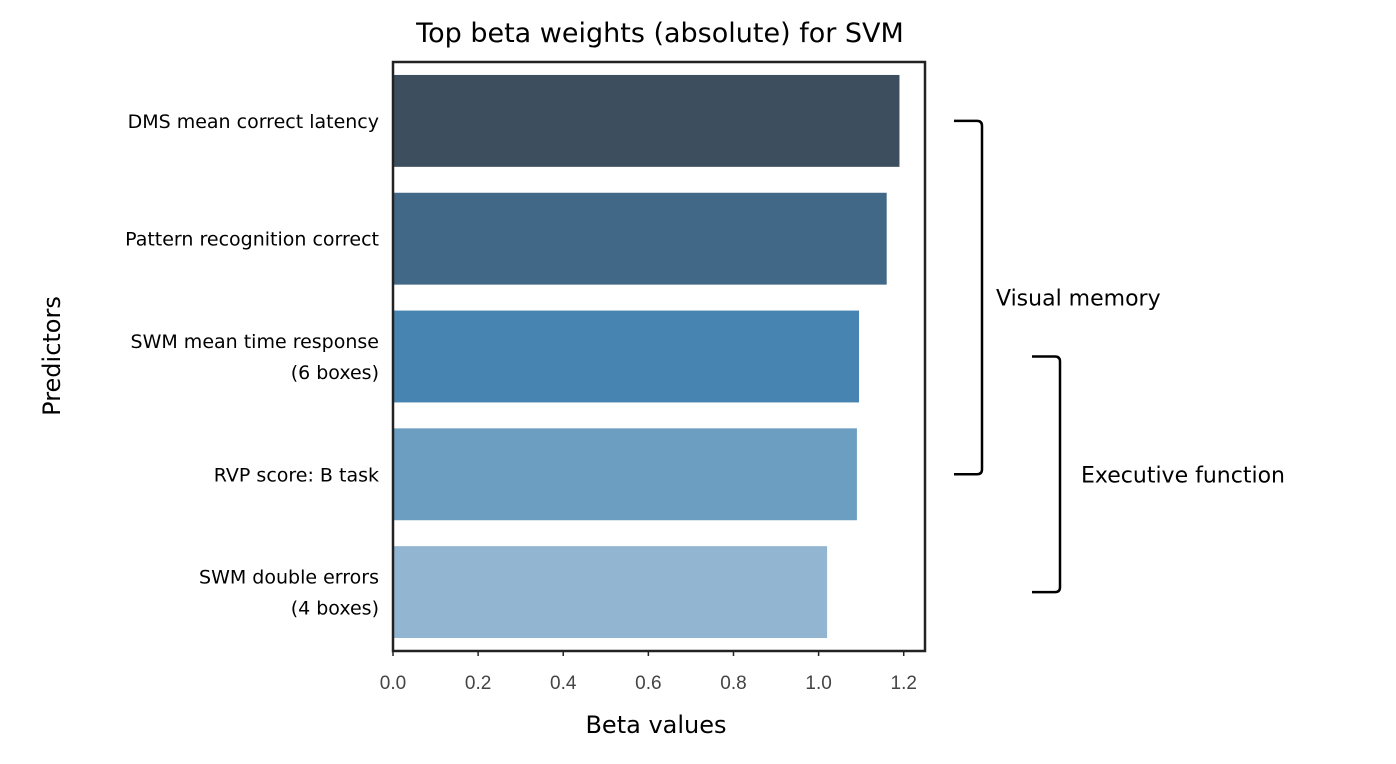 The image size is (1396, 764). What do you see at coordinates (818, 683) in the screenshot?
I see `x-tick-label: 1.0` at bounding box center [818, 683].